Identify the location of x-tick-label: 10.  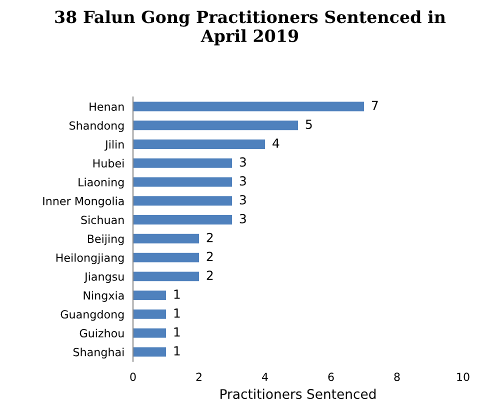
(463, 377).